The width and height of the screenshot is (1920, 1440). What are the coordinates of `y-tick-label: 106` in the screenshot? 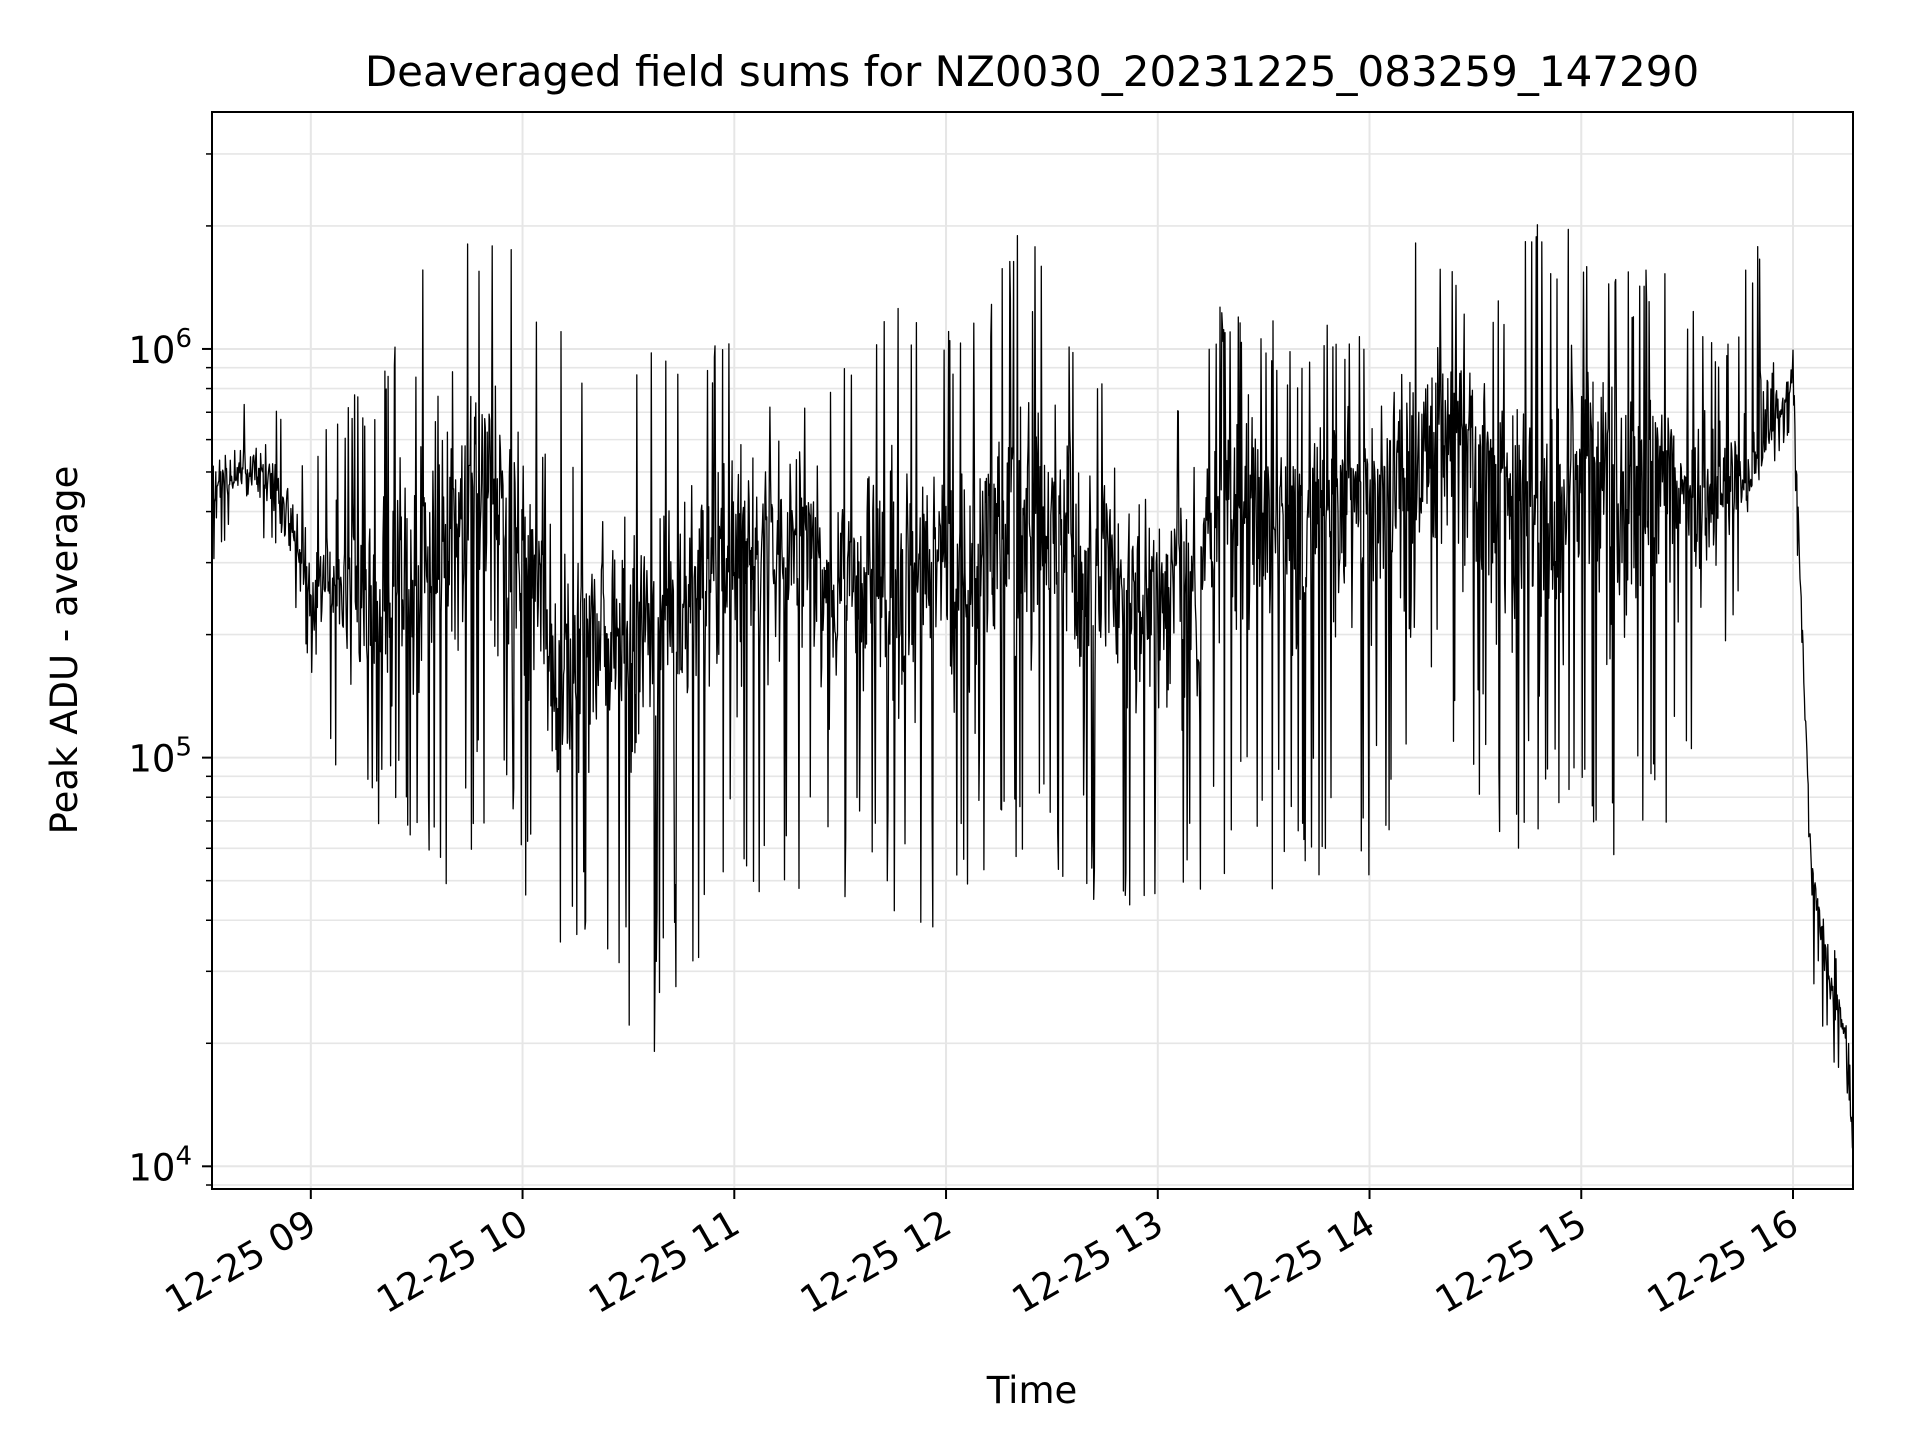 It's located at (160, 348).